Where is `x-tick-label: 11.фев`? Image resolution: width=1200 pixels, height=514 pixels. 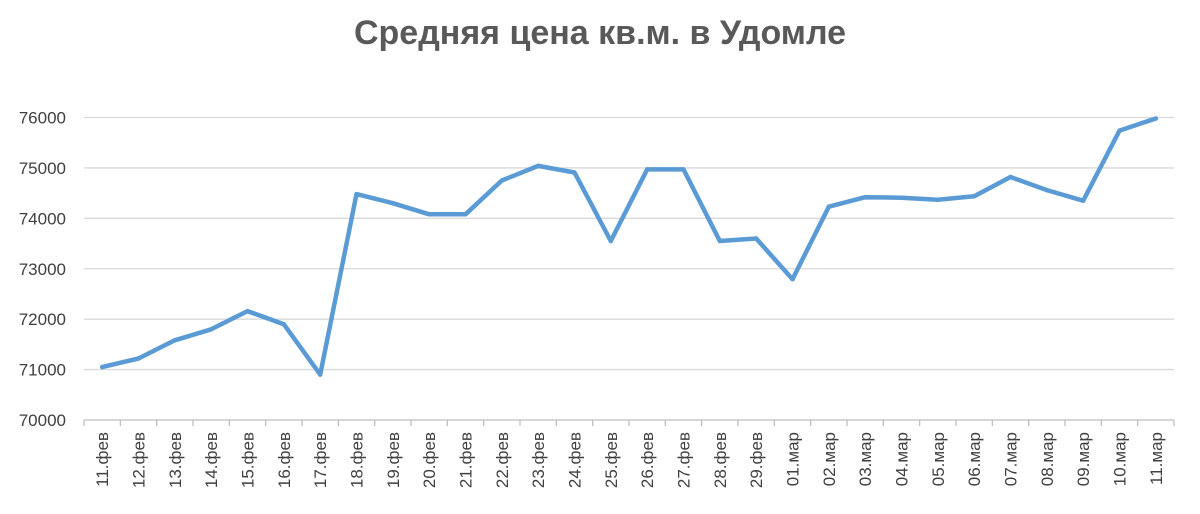
x-tick-label: 11.фев is located at coordinates (102, 459).